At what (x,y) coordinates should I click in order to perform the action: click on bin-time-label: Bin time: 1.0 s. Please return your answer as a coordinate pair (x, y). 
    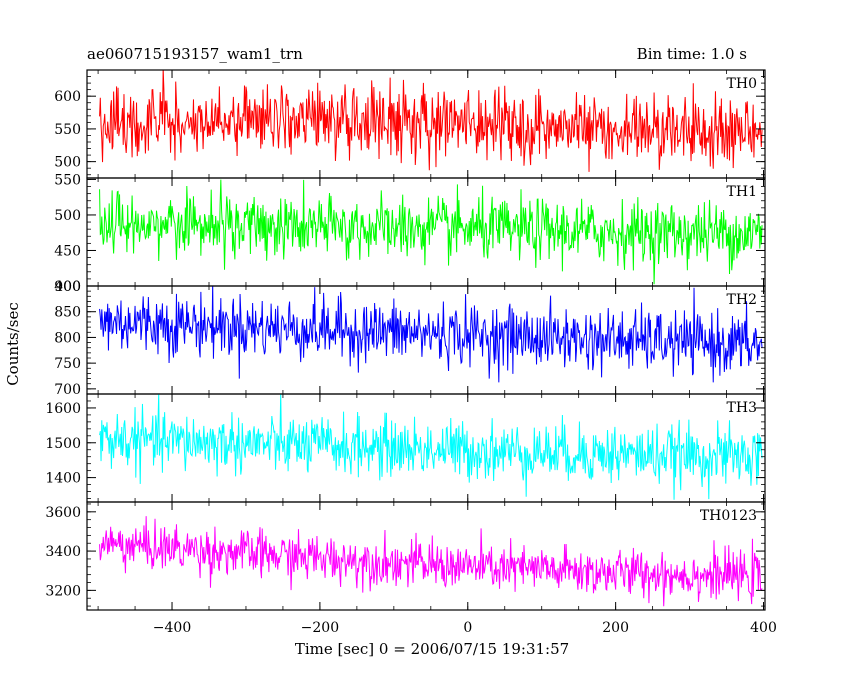
    Looking at the image, I should click on (692, 54).